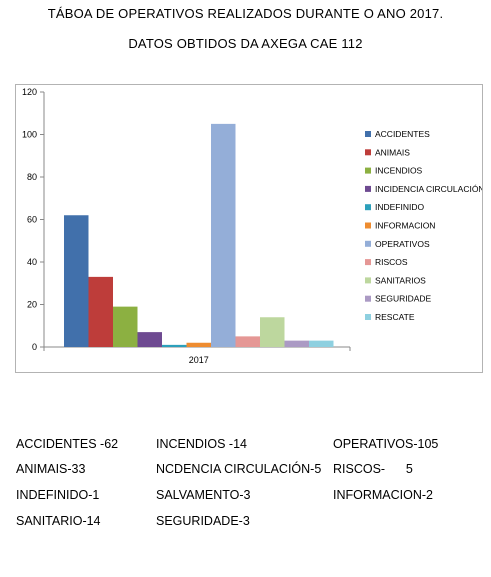 The height and width of the screenshot is (577, 491). What do you see at coordinates (58, 521) in the screenshot?
I see `summary-sanitario: SANITARIO-14` at bounding box center [58, 521].